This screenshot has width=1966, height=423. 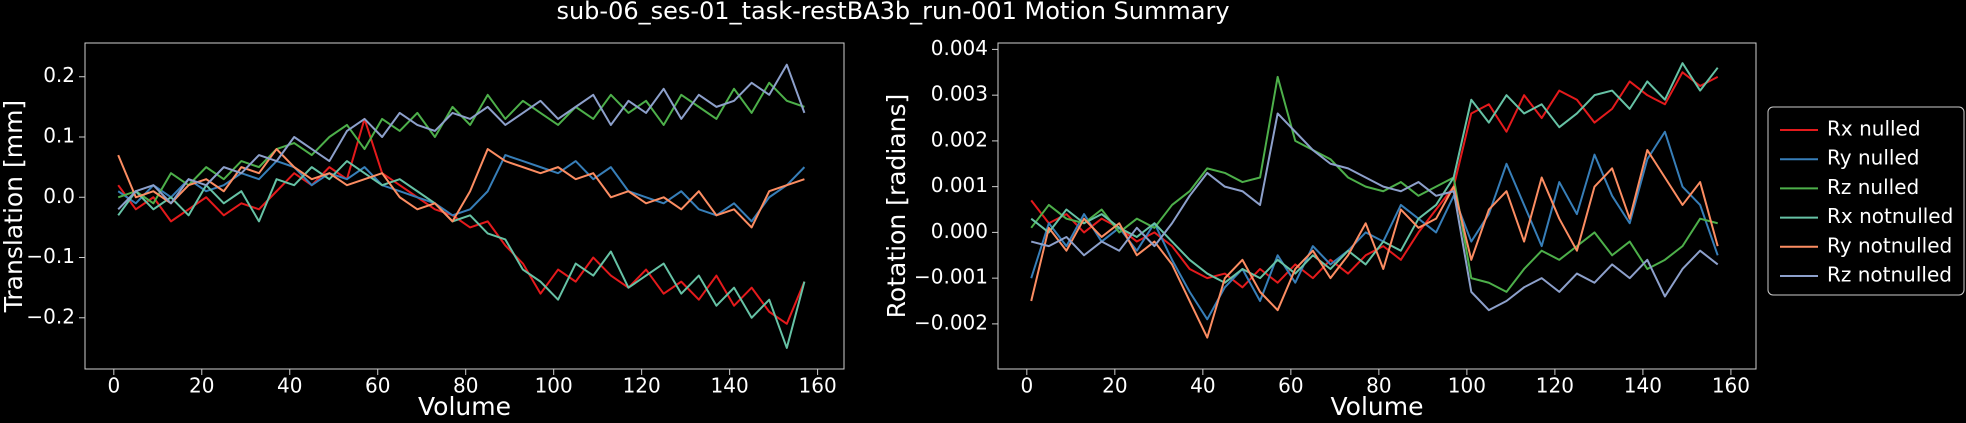 What do you see at coordinates (59, 75) in the screenshot?
I see `y-tick-label: 0.2` at bounding box center [59, 75].